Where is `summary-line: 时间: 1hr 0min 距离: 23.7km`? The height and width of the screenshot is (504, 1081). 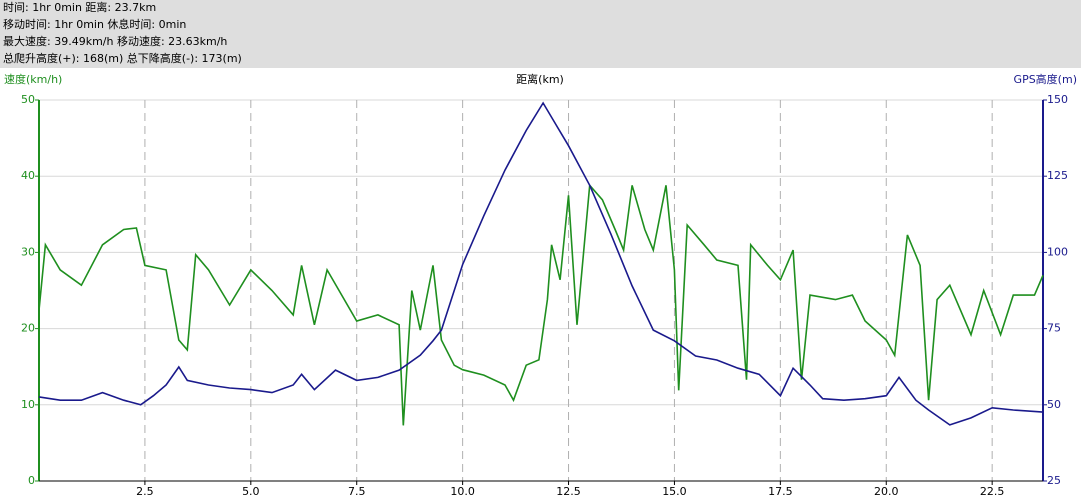
summary-line: 时间: 1hr 0min 距离: 23.7km is located at coordinates (79, 7).